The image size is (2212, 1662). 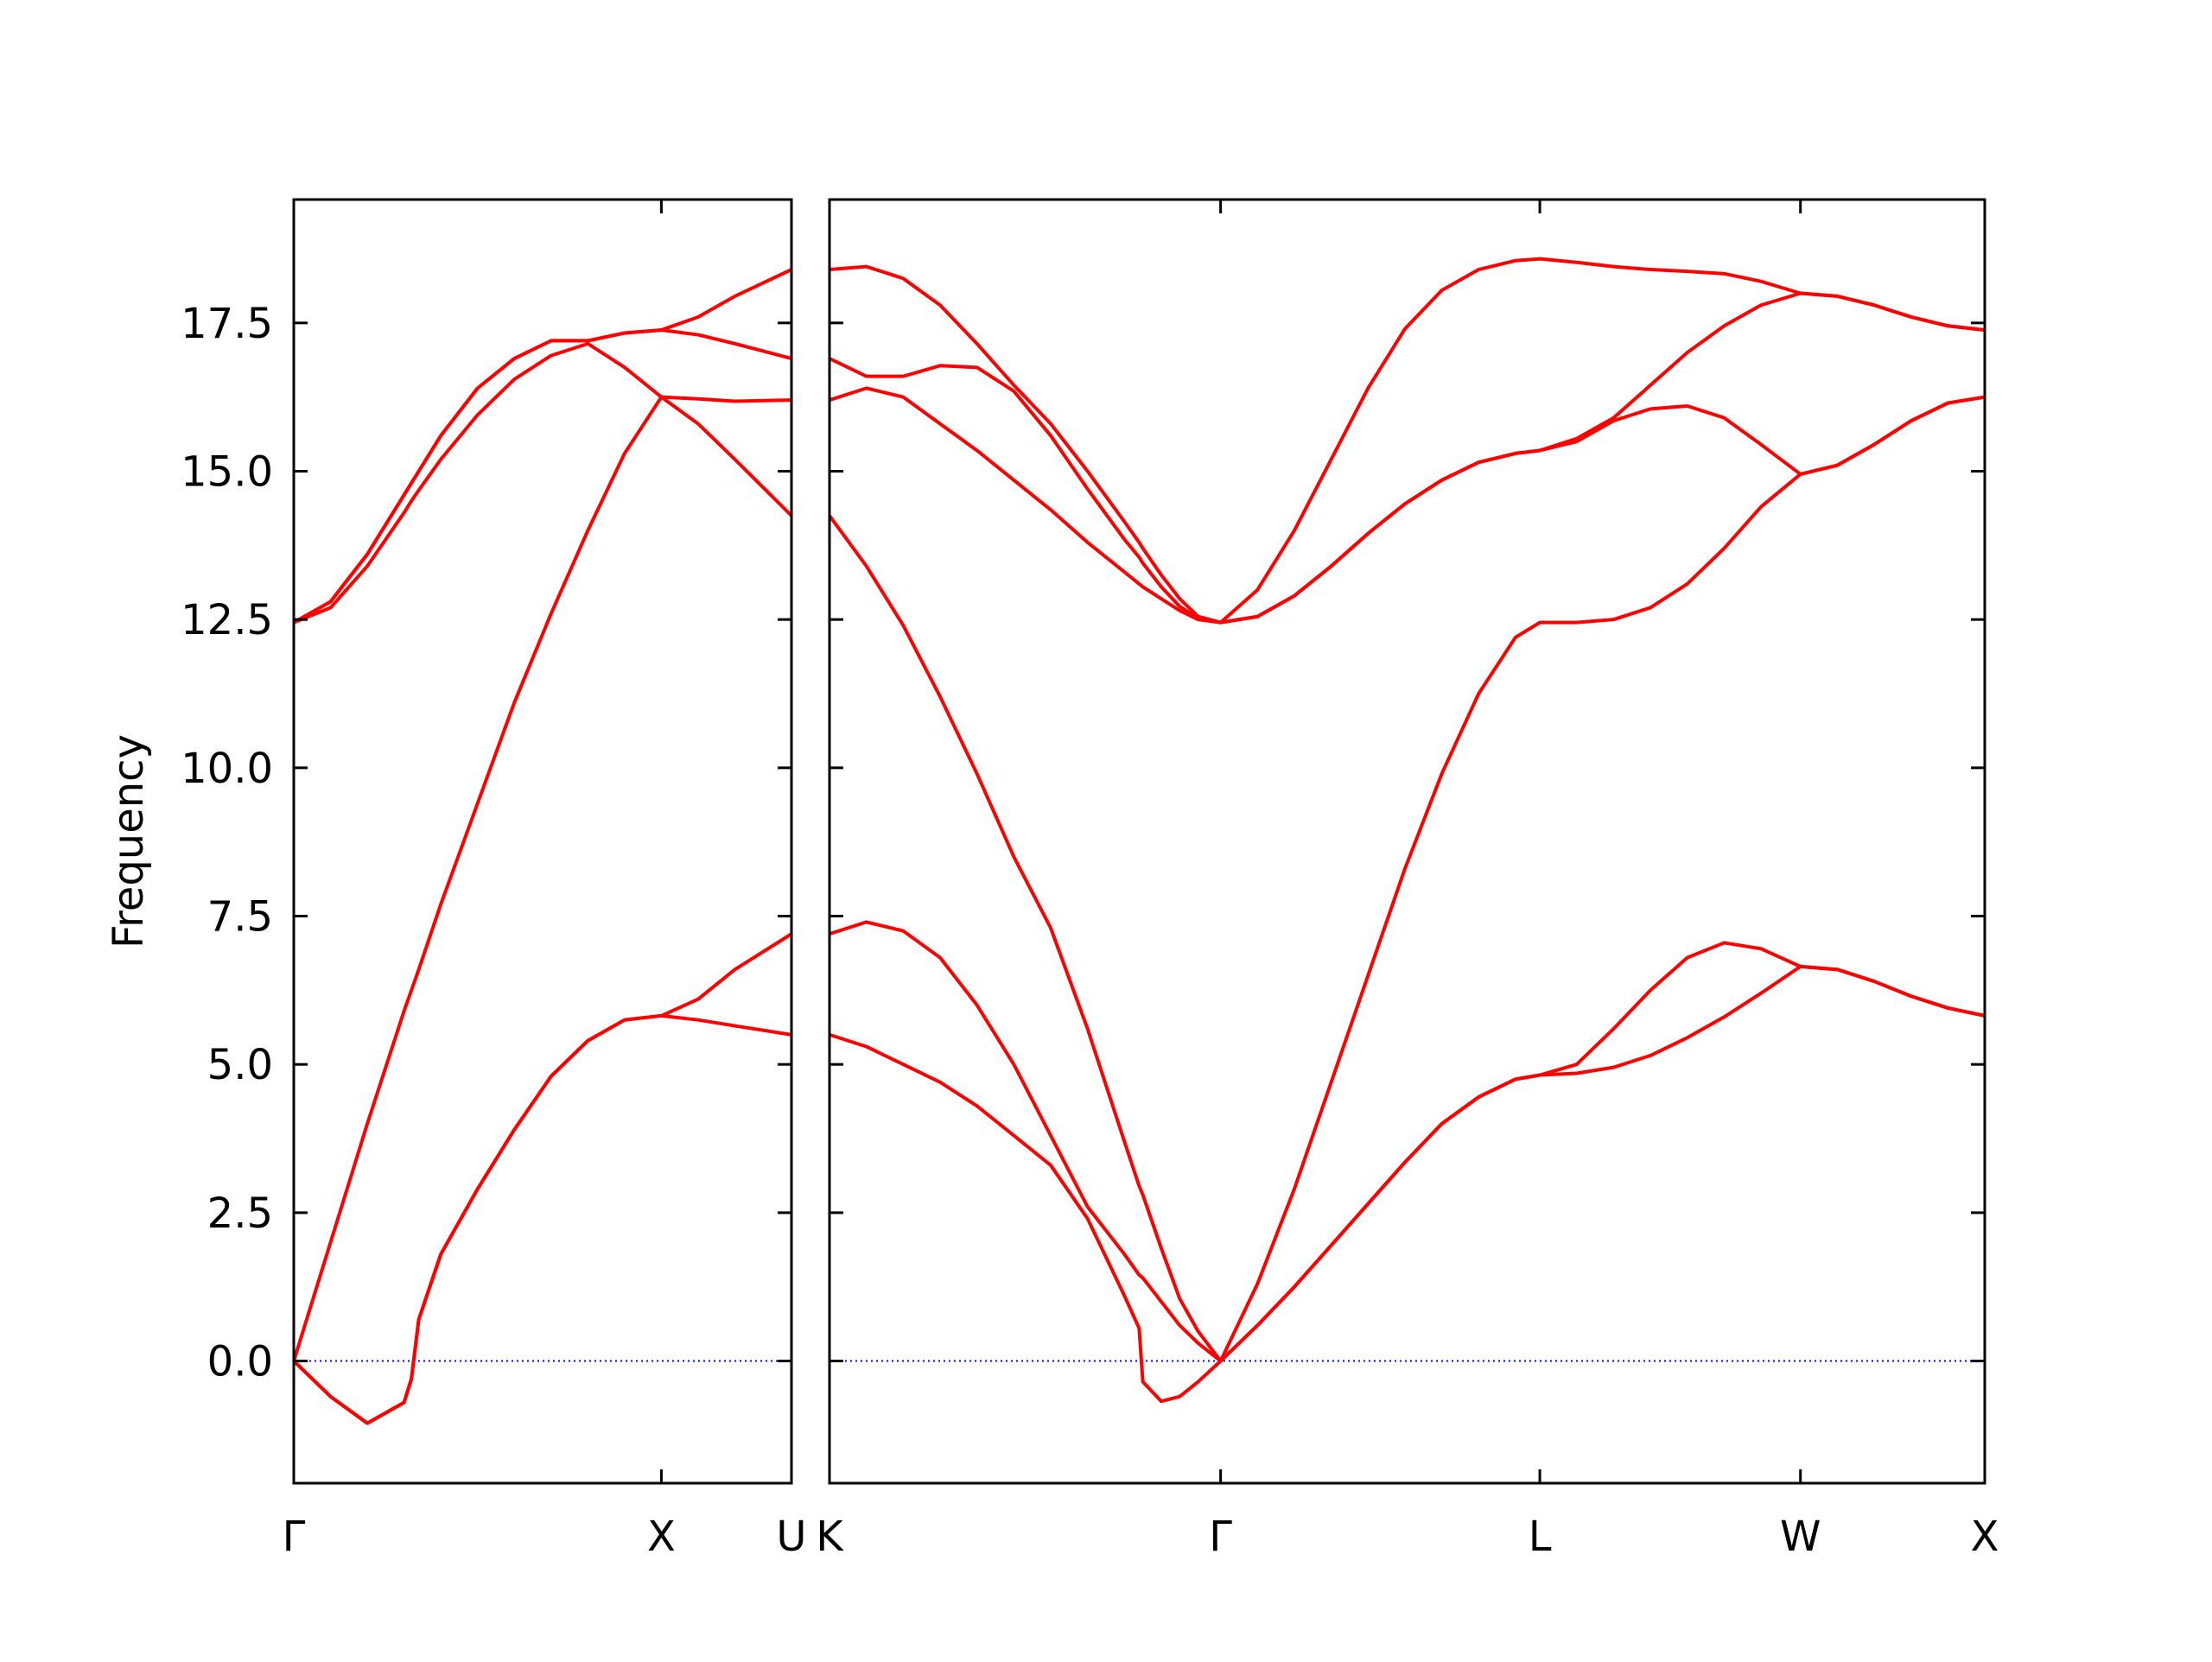 What do you see at coordinates (129, 841) in the screenshot?
I see `y-axis-label: Frequency` at bounding box center [129, 841].